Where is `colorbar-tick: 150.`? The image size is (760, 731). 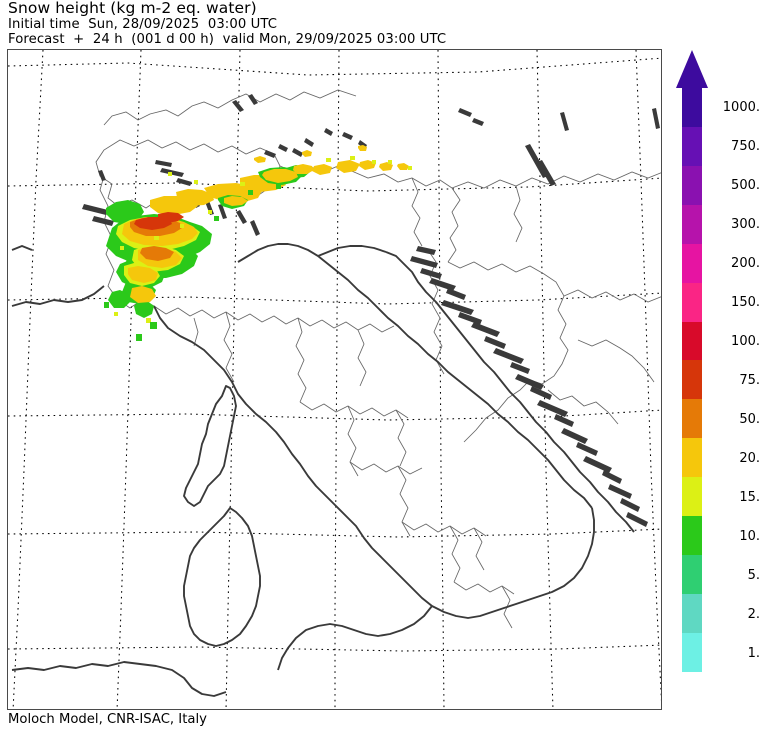 colorbar-tick: 150. is located at coordinates (745, 303).